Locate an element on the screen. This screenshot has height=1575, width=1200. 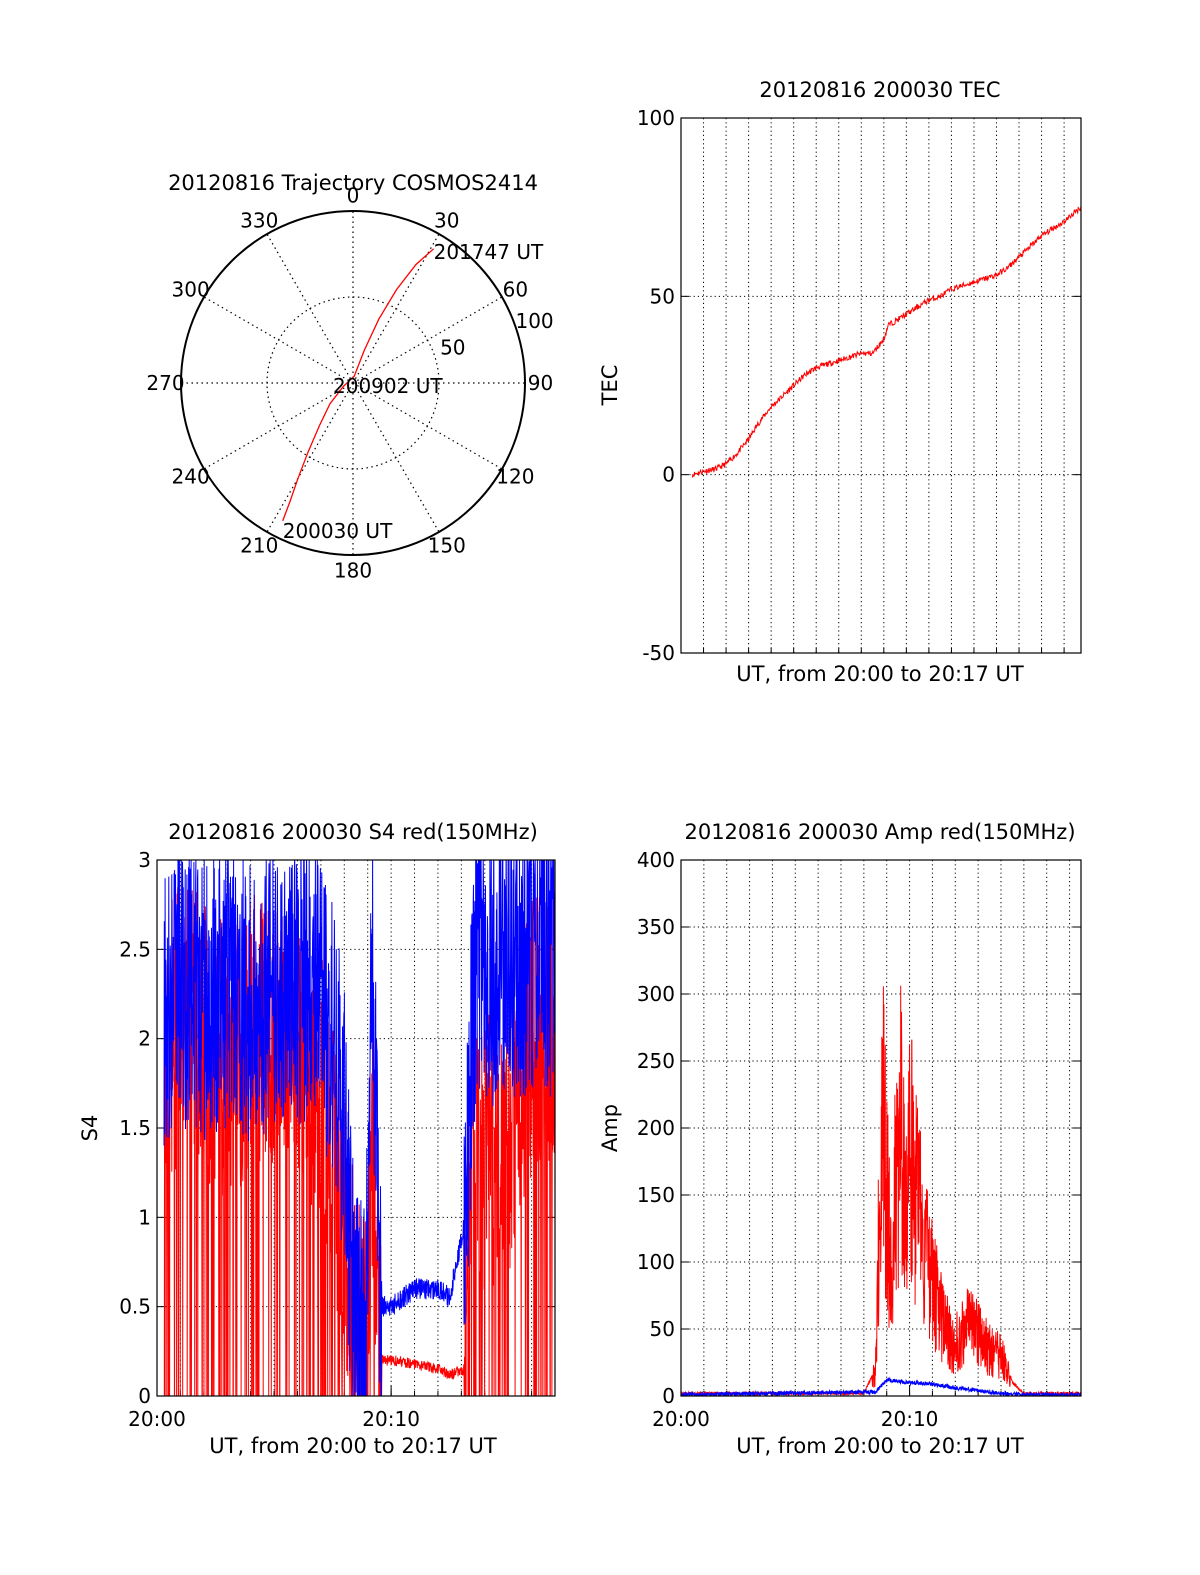
polar-azimuth-label: 0 is located at coordinates (353, 196).